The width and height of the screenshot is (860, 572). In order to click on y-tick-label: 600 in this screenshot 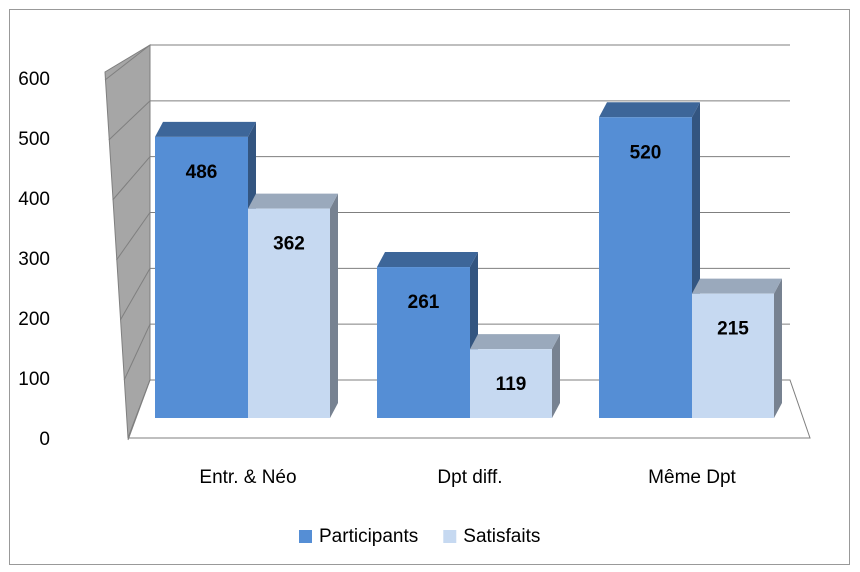, I will do `click(34, 79)`.